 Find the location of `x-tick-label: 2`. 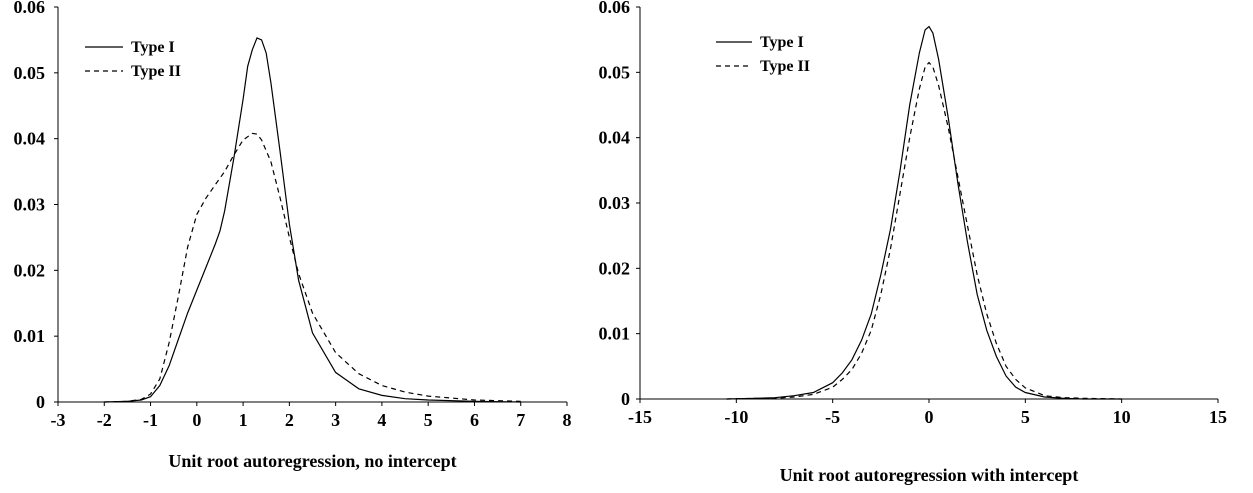

x-tick-label: 2 is located at coordinates (289, 420).